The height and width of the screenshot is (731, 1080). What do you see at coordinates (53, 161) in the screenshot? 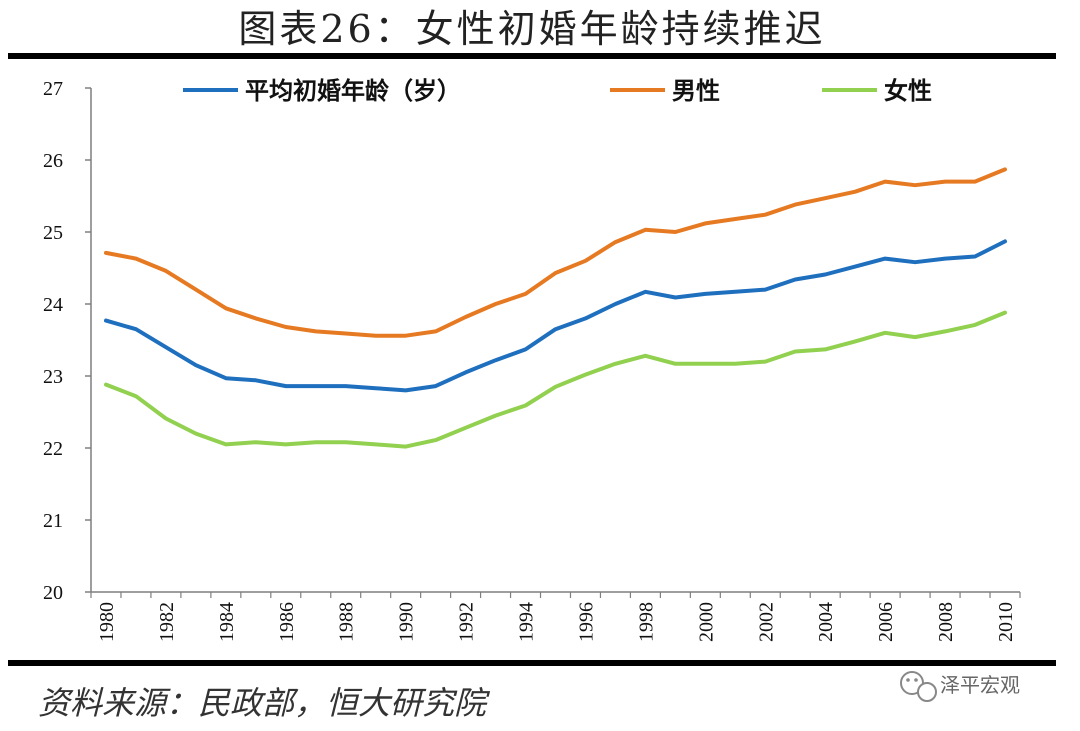
I see `y-tick-label: 26` at bounding box center [53, 161].